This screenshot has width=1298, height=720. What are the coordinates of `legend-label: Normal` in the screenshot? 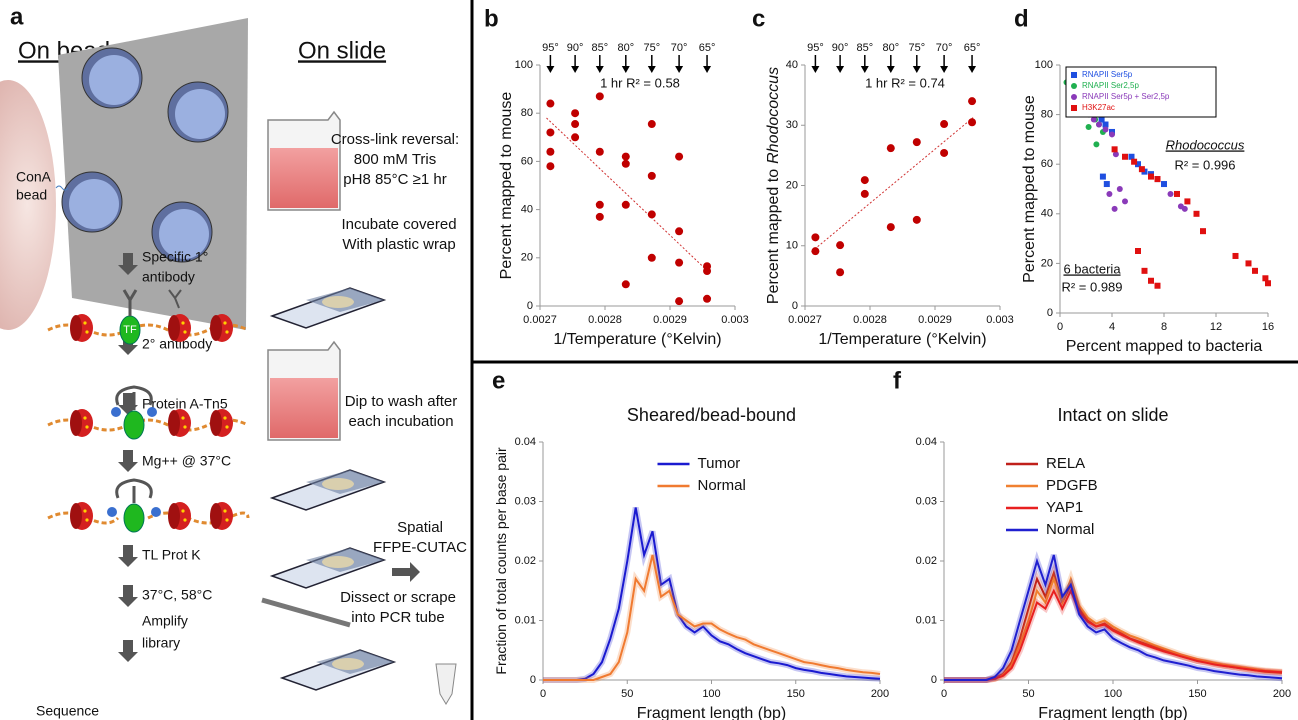 It's located at (1070, 529).